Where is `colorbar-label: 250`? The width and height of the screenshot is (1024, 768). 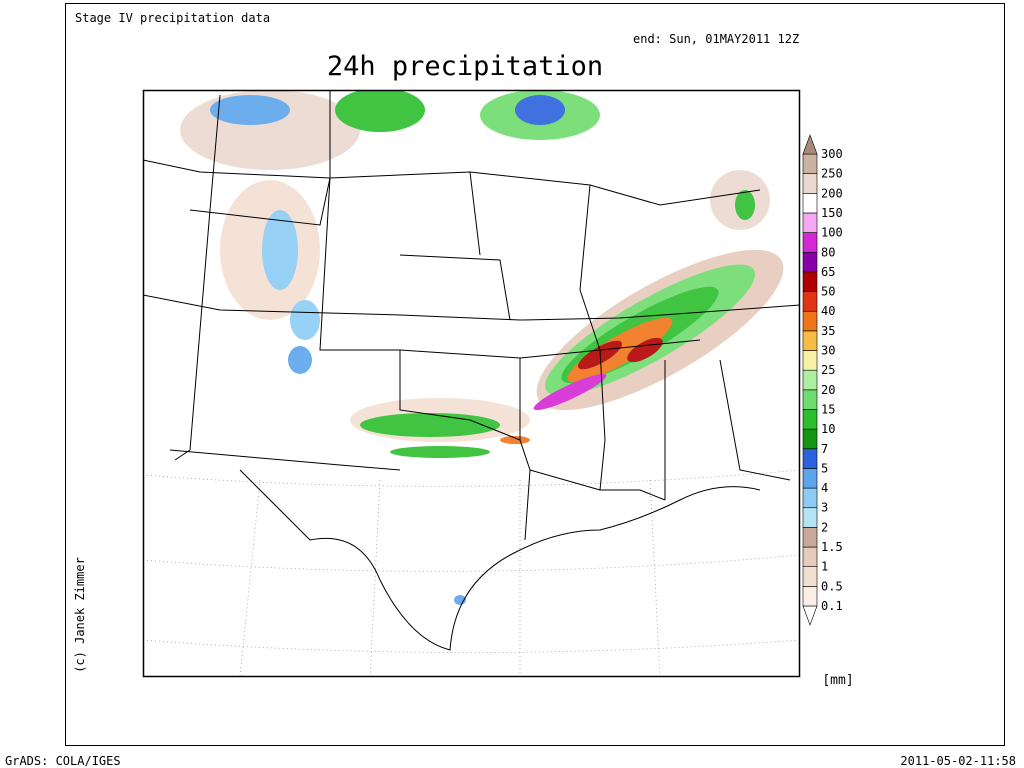 colorbar-label: 250 is located at coordinates (832, 174).